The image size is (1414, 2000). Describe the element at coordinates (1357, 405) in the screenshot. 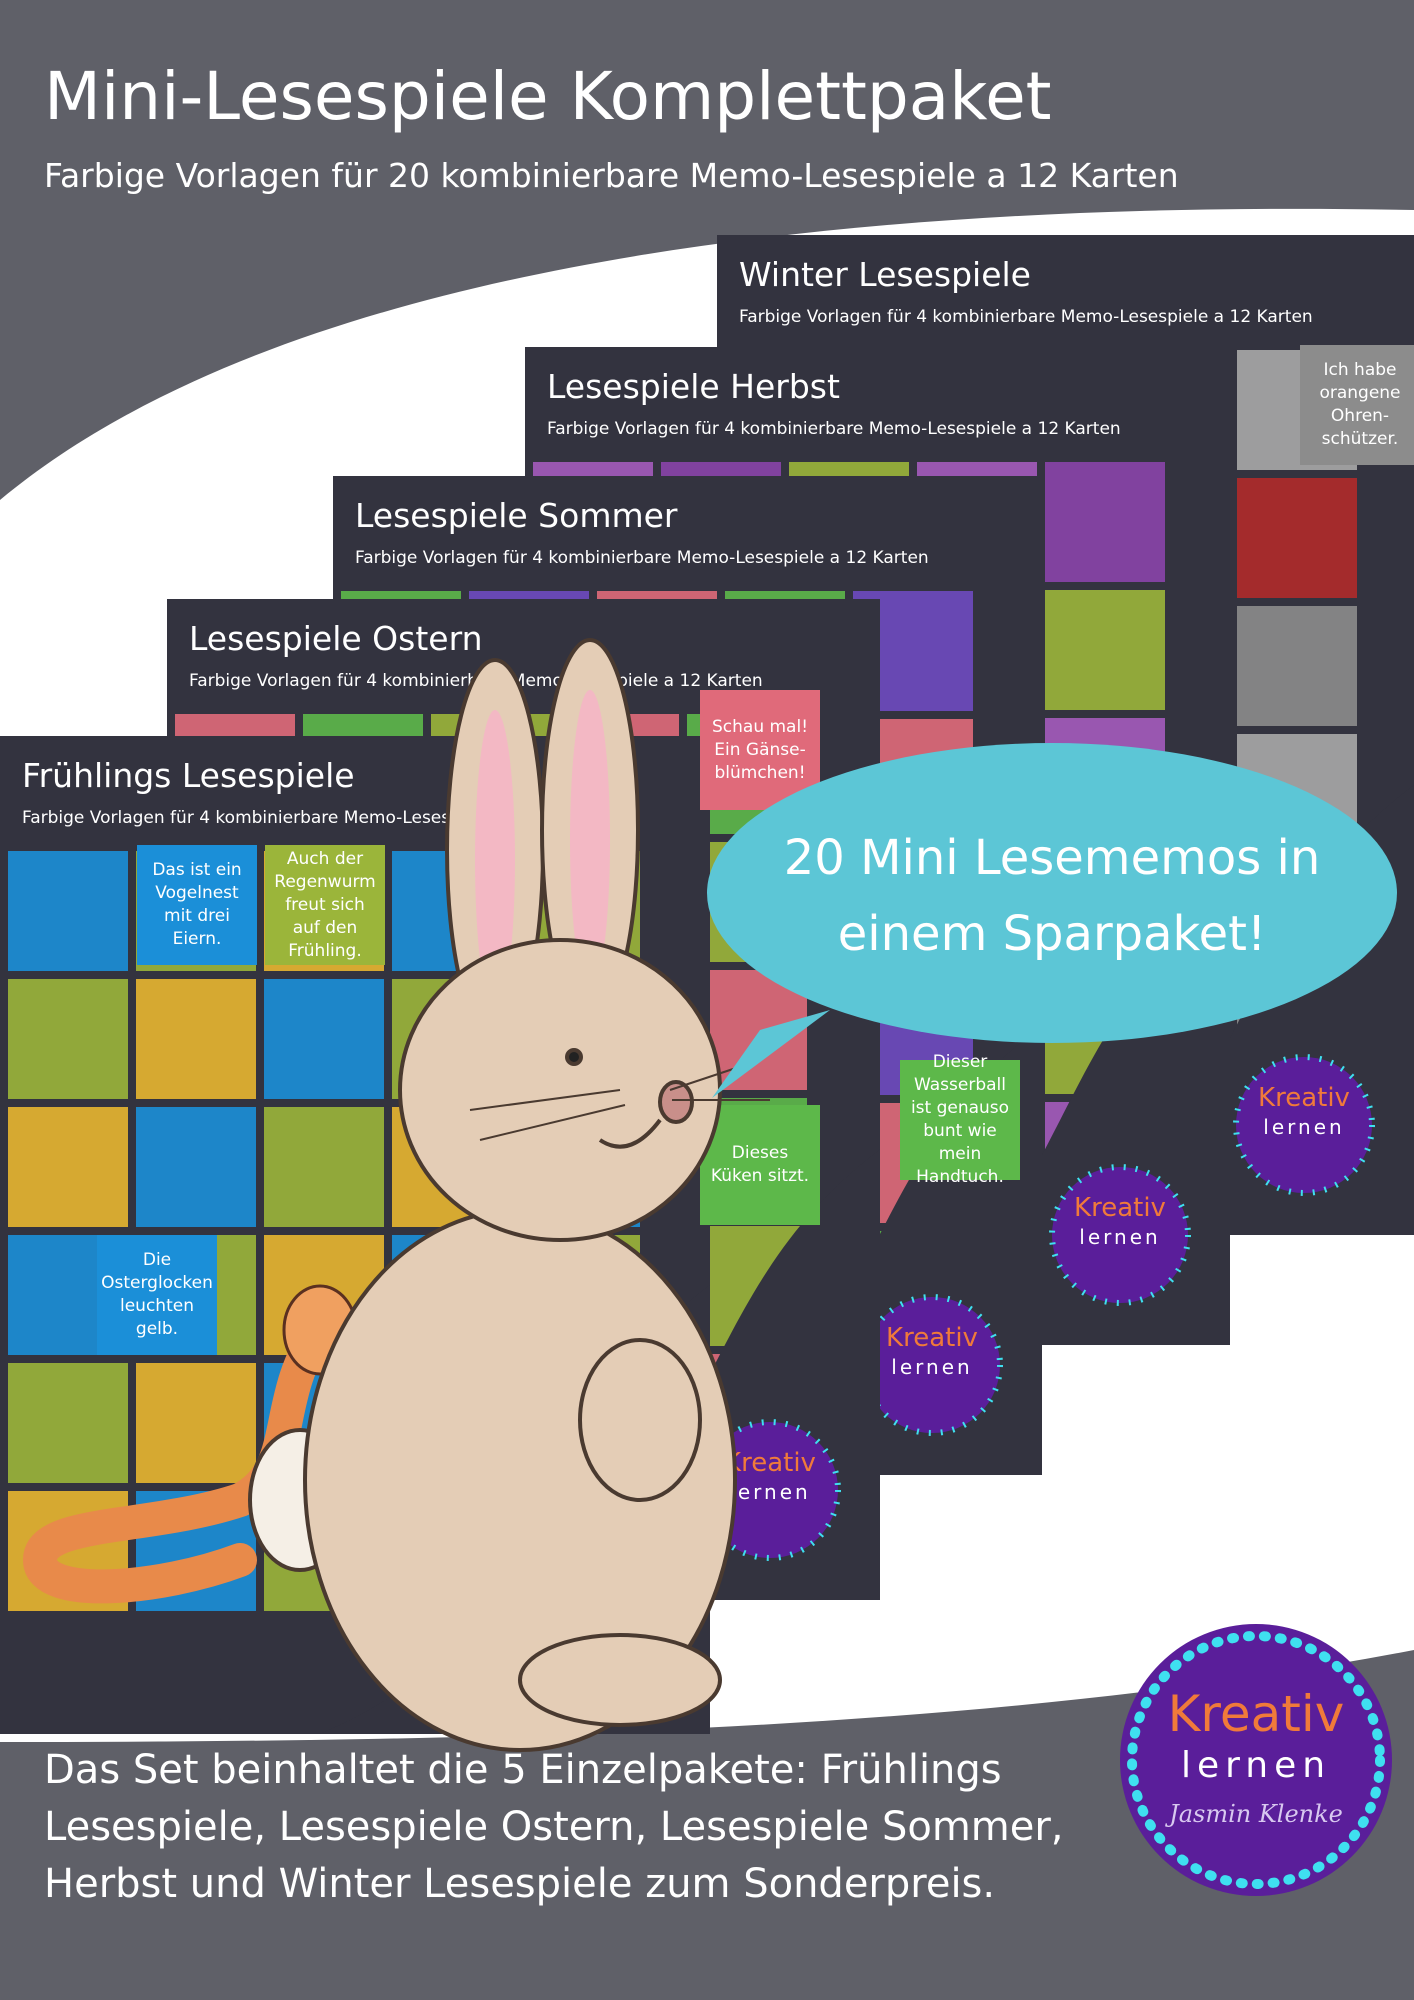

I see `card-text: Ich habe orangene Ohren-schützer.` at that location.